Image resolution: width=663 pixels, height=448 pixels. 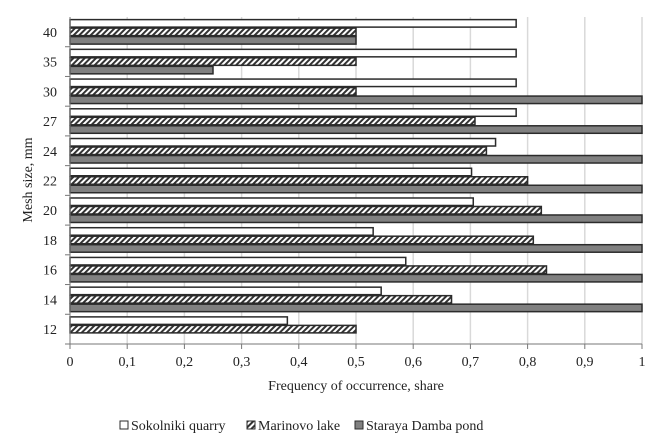 What do you see at coordinates (178, 426) in the screenshot?
I see `legend-label: Sokolniki quarry` at bounding box center [178, 426].